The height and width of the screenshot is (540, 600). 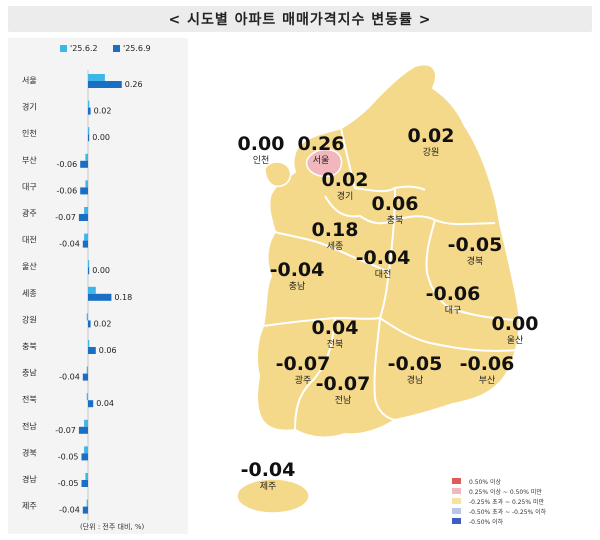 What do you see at coordinates (515, 324) in the screenshot?
I see `map-value-label: 0.00` at bounding box center [515, 324].